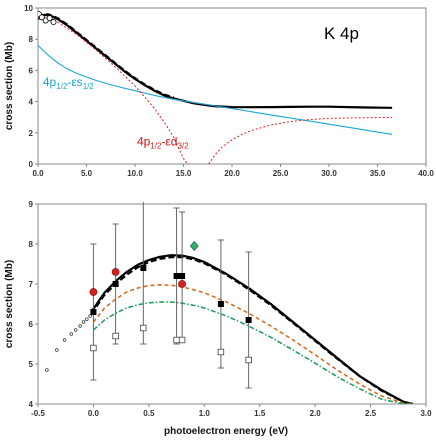  I want to click on x-tick-label: 30.0, so click(329, 173).